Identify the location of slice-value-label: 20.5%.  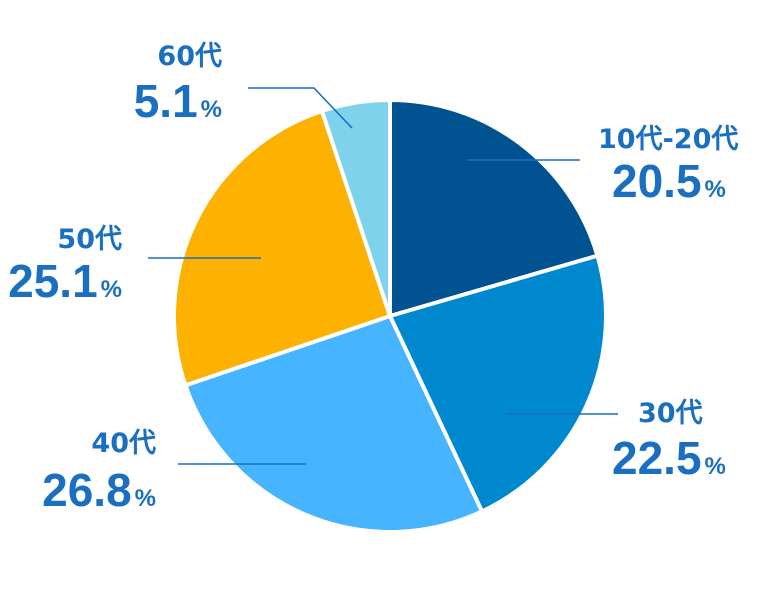
(669, 181).